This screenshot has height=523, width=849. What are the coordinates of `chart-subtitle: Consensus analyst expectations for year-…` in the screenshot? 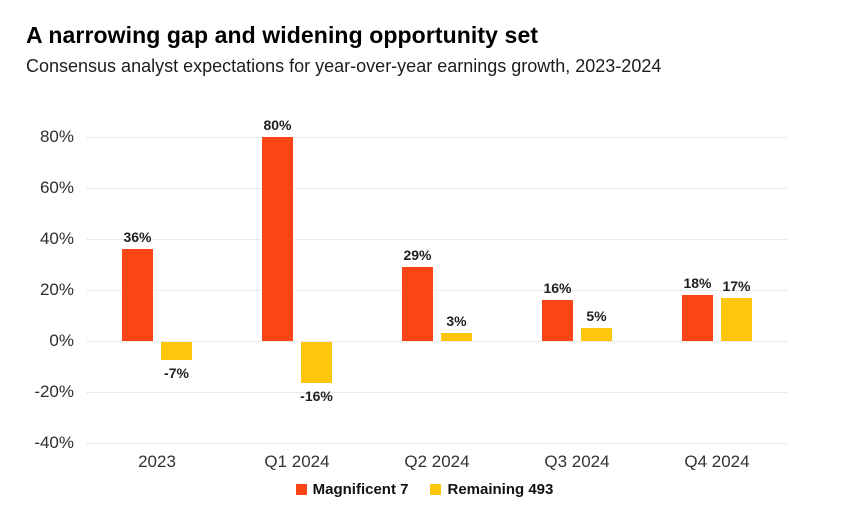 It's located at (344, 66).